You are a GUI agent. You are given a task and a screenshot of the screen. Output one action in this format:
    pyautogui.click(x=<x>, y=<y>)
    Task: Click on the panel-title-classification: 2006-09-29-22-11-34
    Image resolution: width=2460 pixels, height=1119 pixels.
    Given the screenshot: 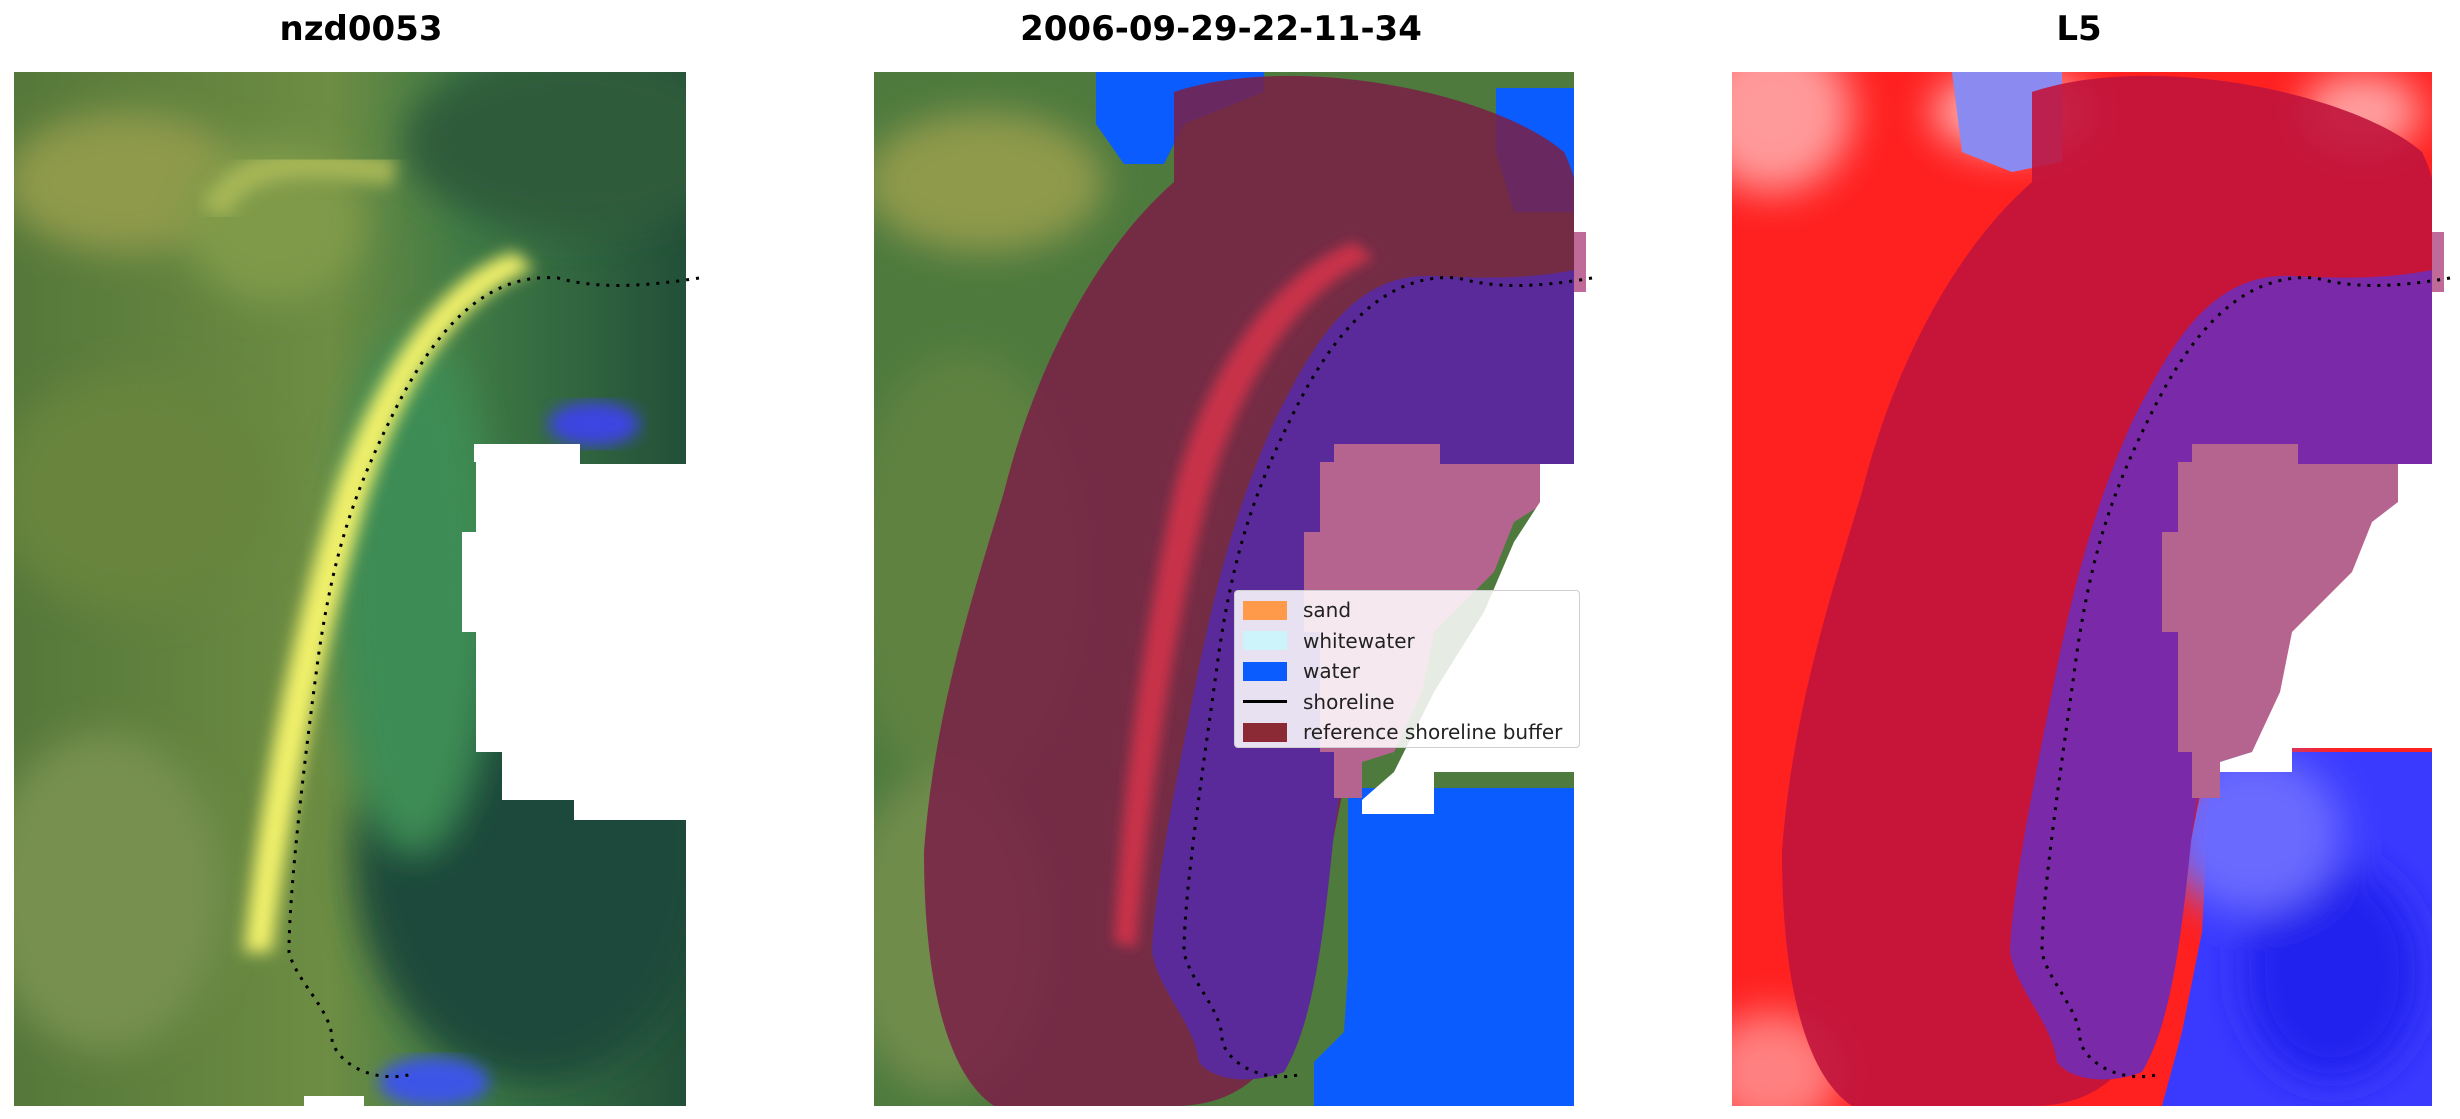 What is the action you would take?
    pyautogui.click(x=1221, y=29)
    